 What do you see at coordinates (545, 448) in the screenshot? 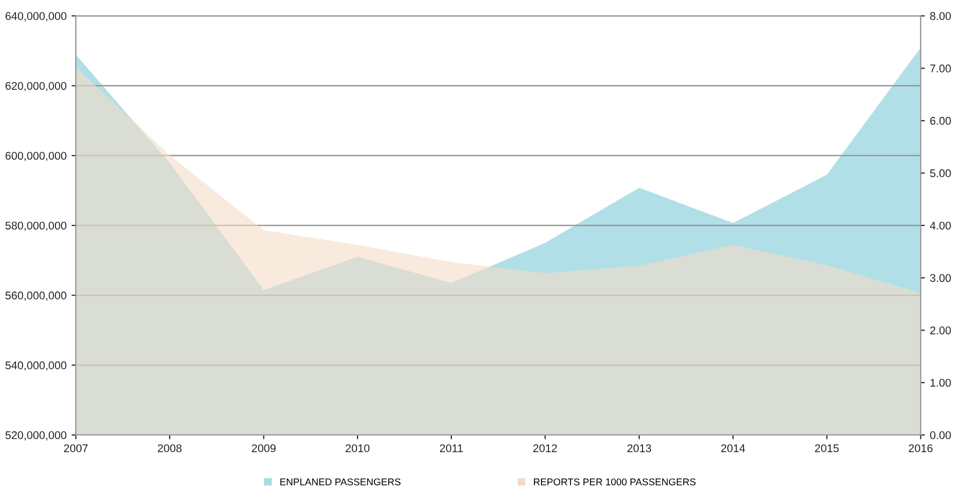
I see `x-tick-label: 2012` at bounding box center [545, 448].